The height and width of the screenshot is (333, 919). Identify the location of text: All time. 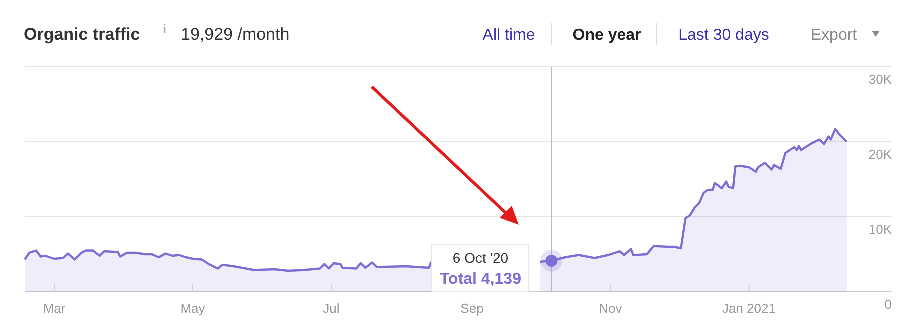
(509, 35).